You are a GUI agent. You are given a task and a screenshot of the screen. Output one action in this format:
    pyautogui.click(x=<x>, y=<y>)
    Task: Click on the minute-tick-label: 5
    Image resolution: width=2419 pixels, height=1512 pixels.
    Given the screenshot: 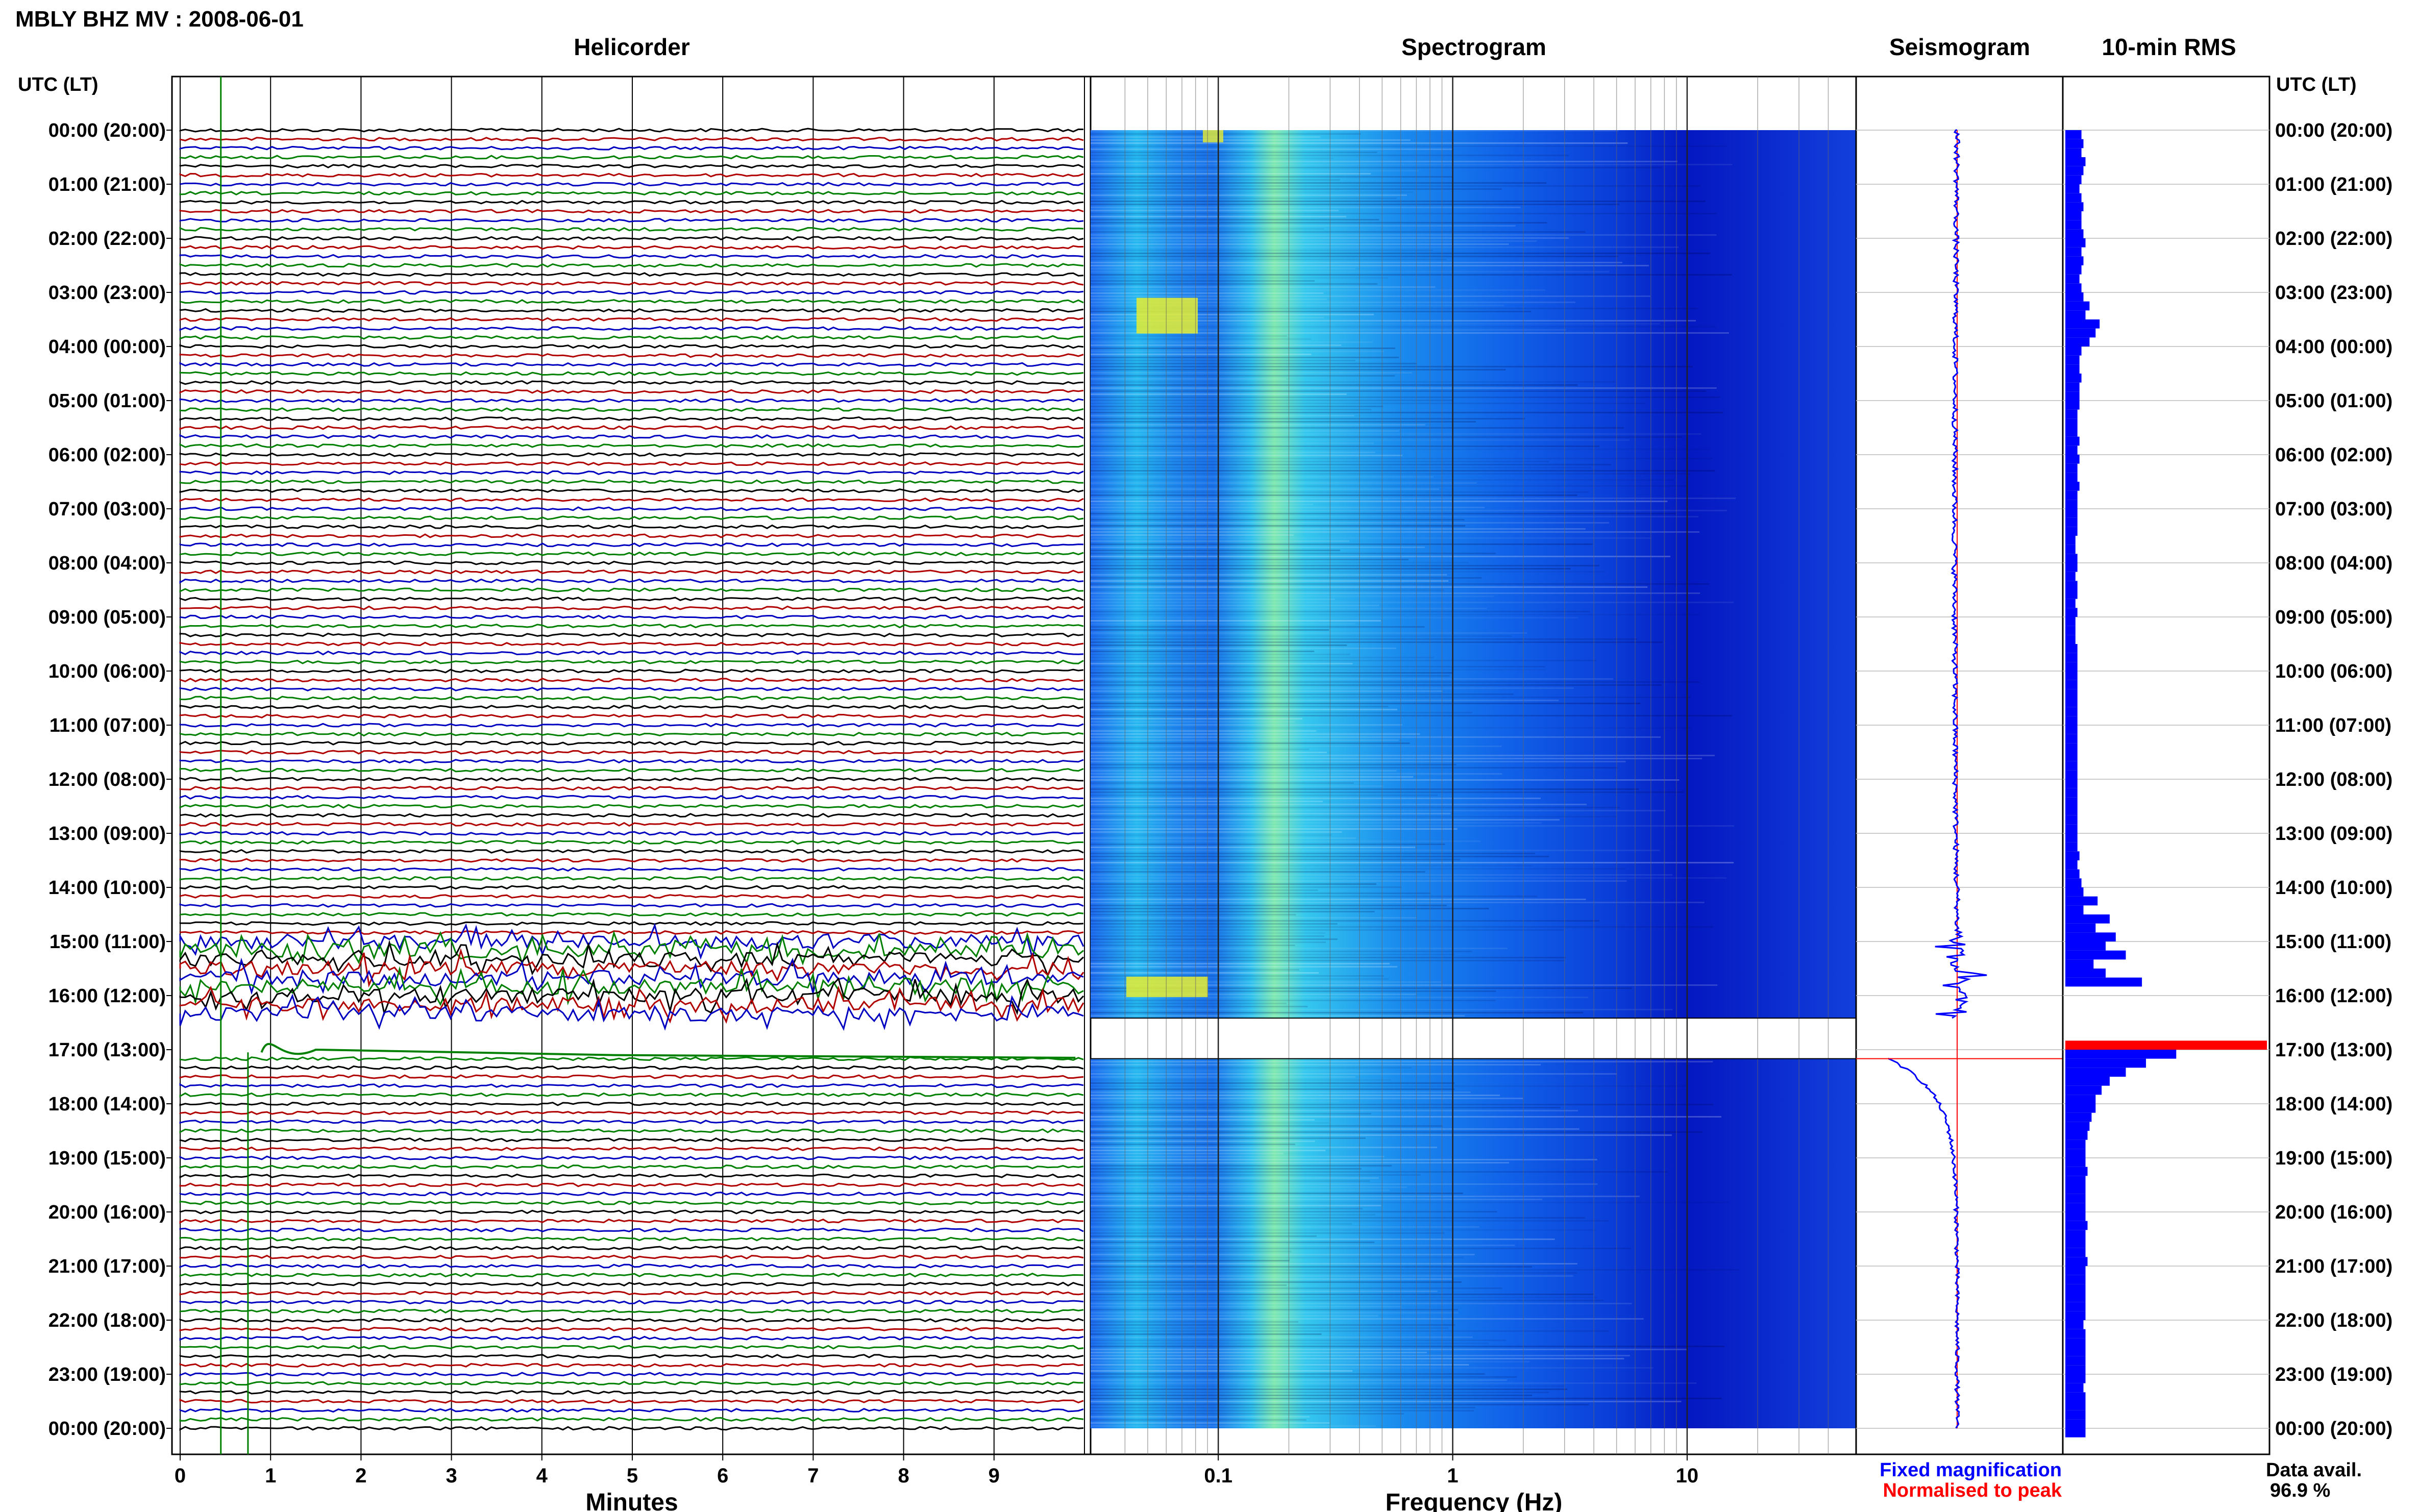 What is the action you would take?
    pyautogui.click(x=632, y=1476)
    